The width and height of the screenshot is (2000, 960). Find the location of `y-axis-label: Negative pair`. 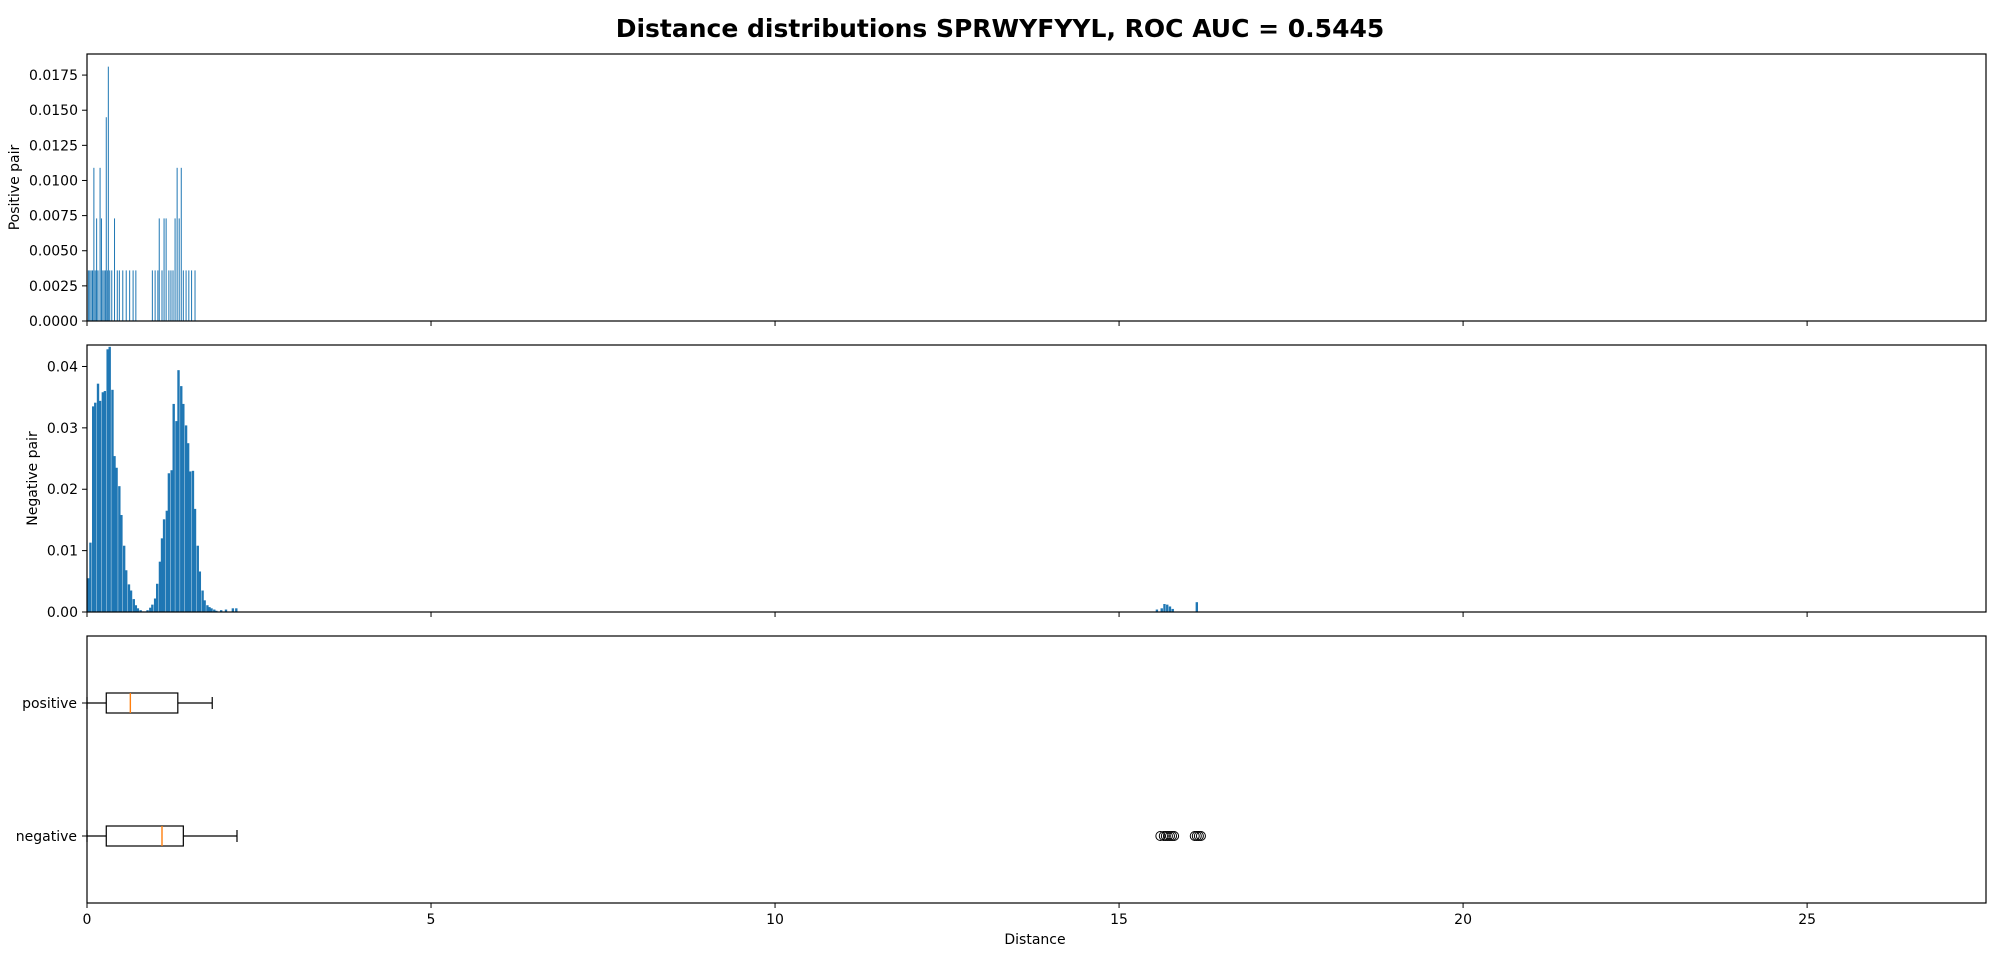

y-axis-label: Negative pair is located at coordinates (33, 478).